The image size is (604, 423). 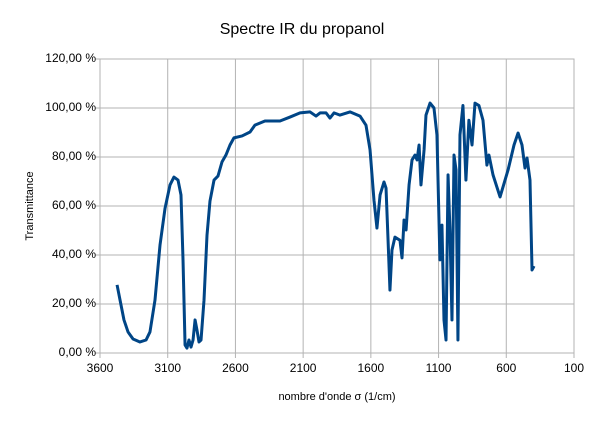 I want to click on y-tick-label: 120,00 %, so click(x=70, y=58).